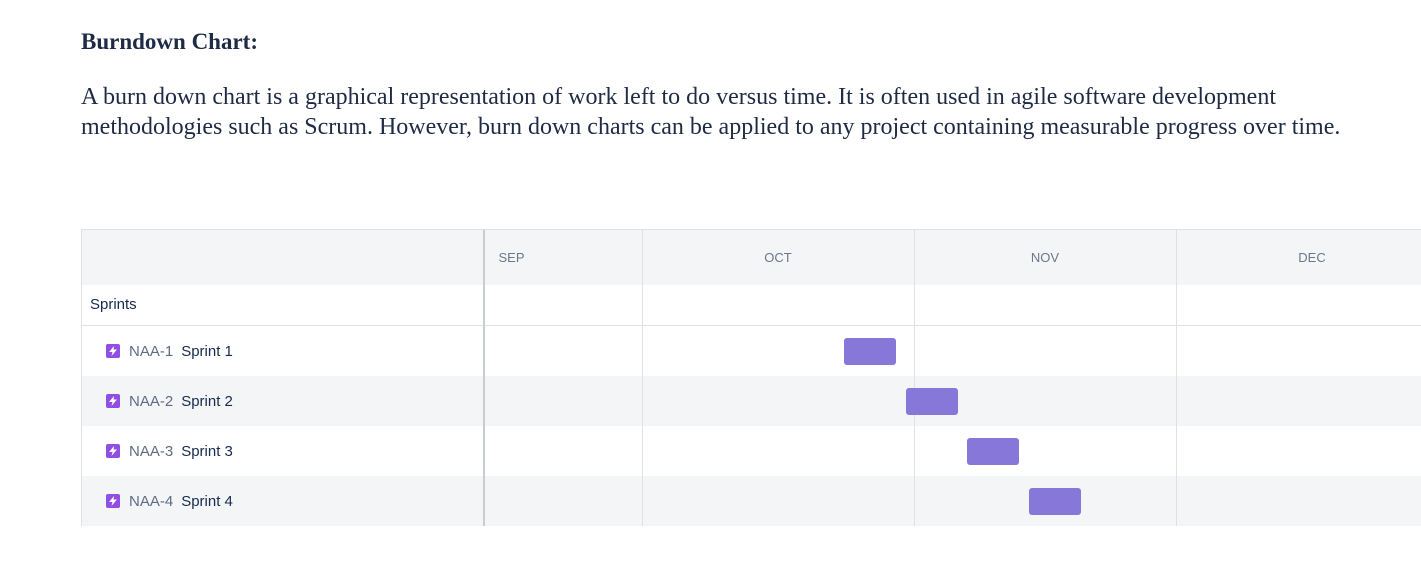 The image size is (1421, 569). What do you see at coordinates (151, 451) in the screenshot?
I see `issue-key: NAA-3` at bounding box center [151, 451].